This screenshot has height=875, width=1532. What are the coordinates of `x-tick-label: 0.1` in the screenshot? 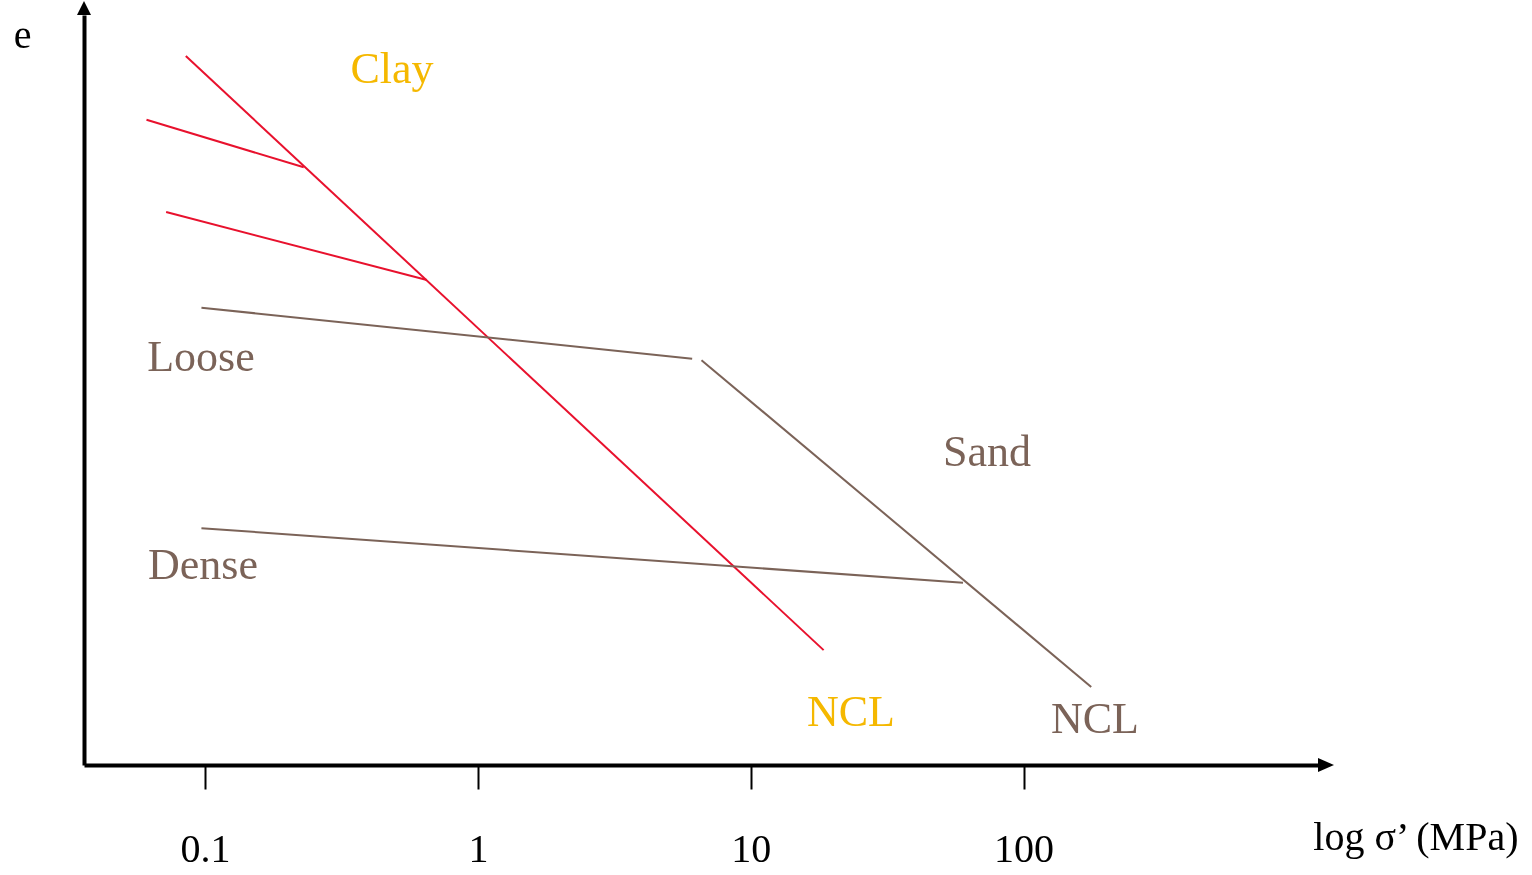 It's located at (205, 848).